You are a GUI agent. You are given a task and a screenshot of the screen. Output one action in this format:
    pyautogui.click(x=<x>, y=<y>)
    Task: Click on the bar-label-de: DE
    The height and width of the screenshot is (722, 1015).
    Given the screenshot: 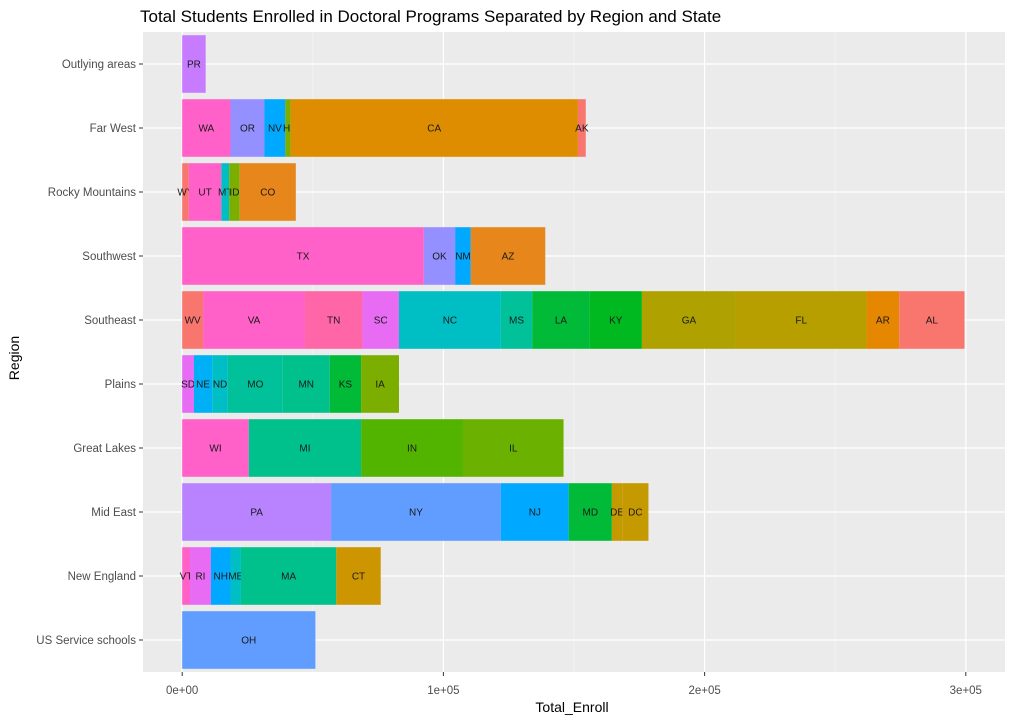 What is the action you would take?
    pyautogui.click(x=617, y=513)
    